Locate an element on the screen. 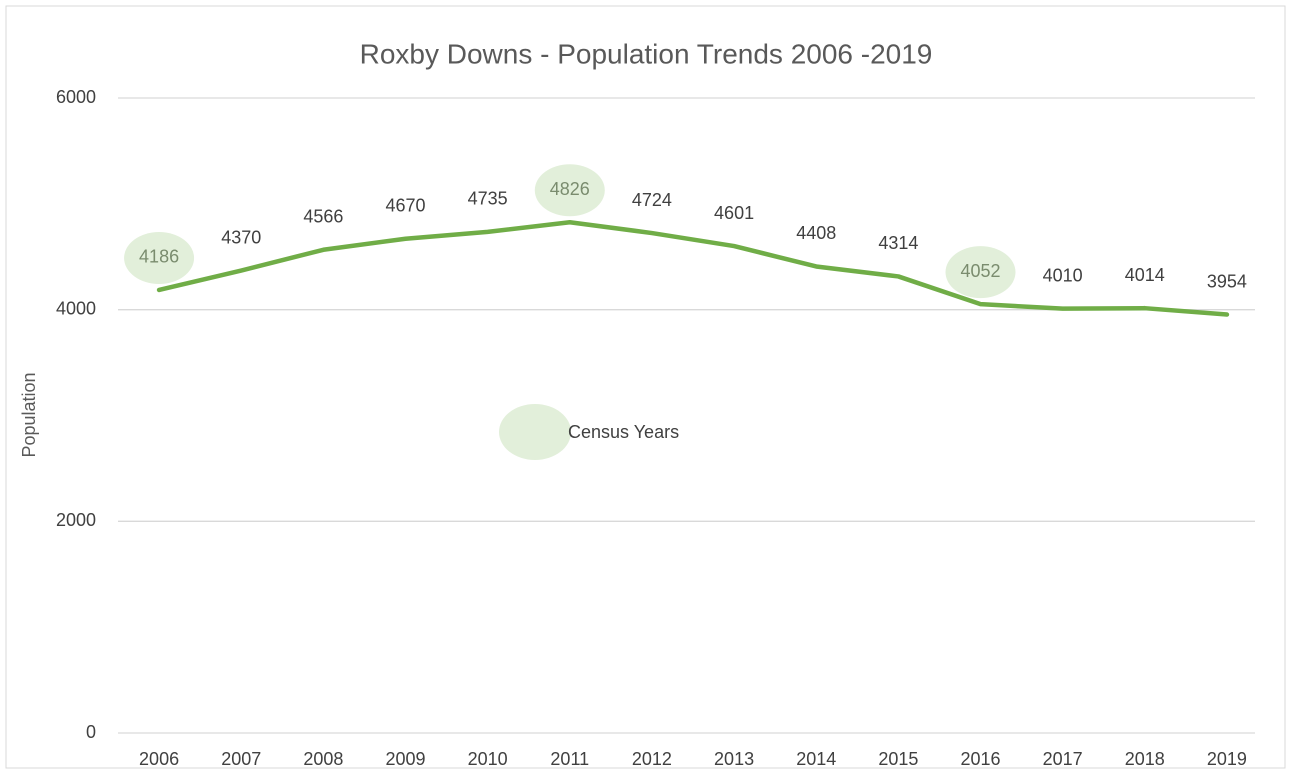 Image resolution: width=1291 pixels, height=773 pixels. data-label: 4826 is located at coordinates (570, 189).